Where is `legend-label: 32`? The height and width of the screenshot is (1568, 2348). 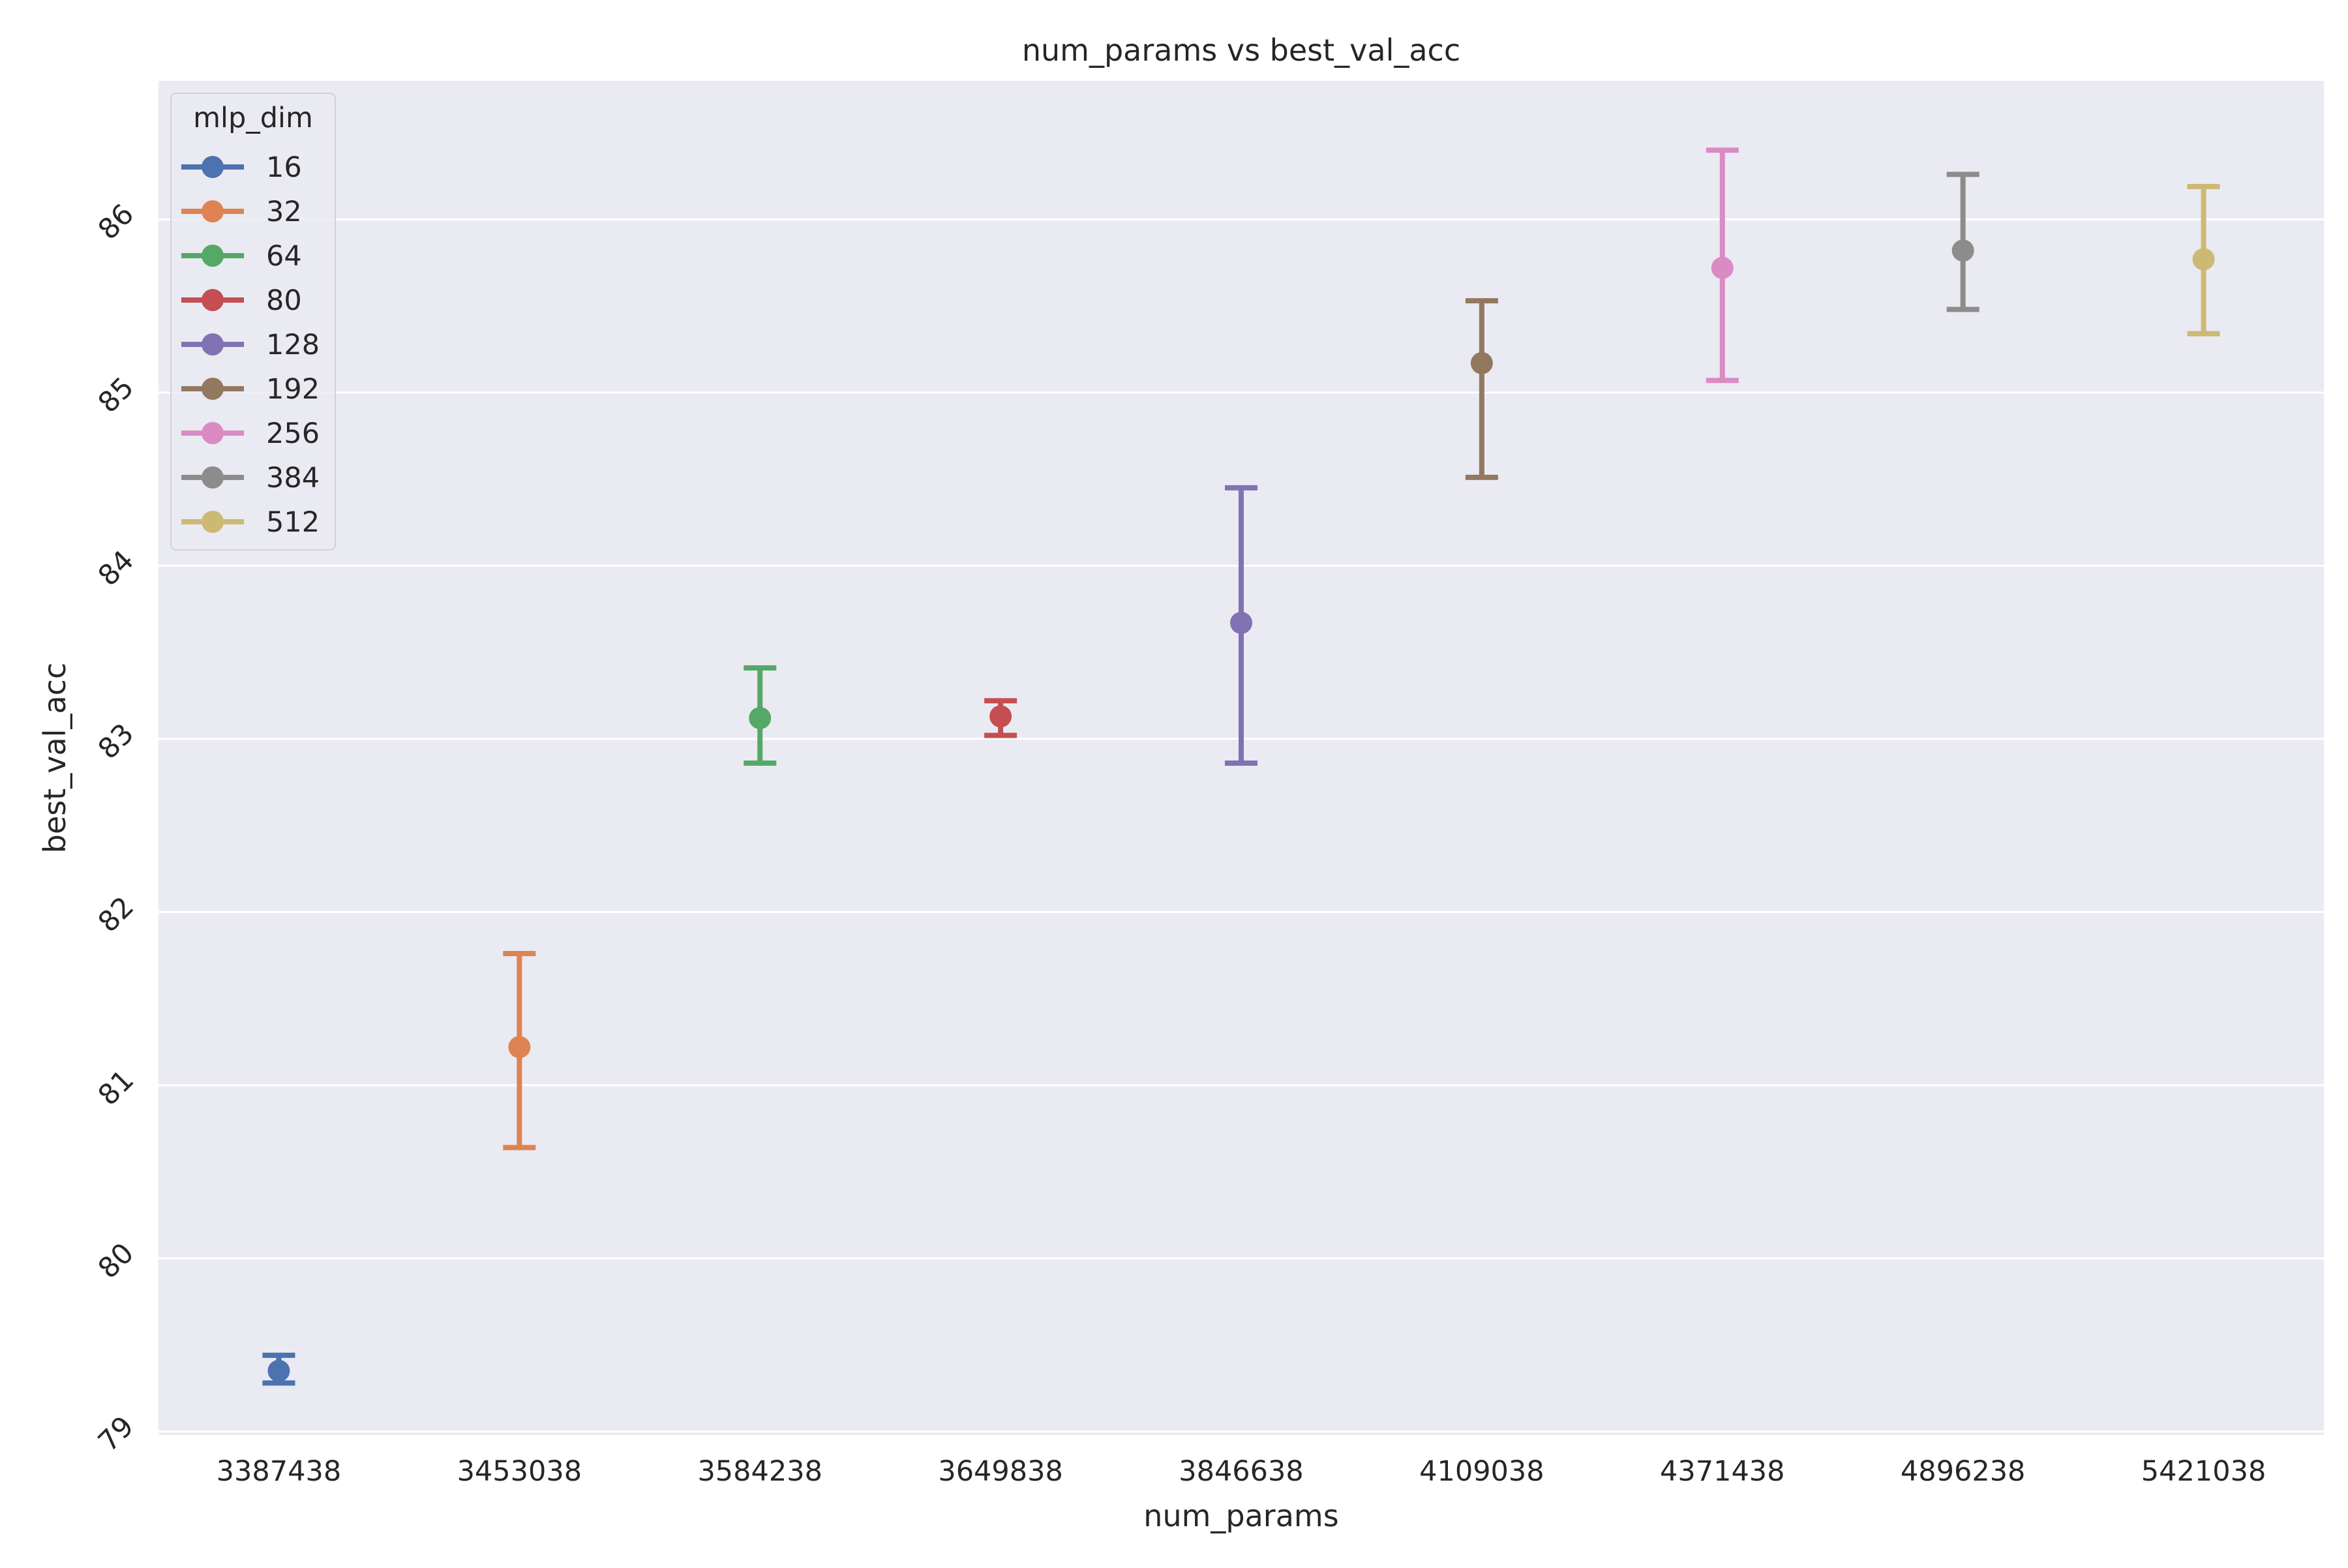
legend-label: 32 is located at coordinates (284, 212).